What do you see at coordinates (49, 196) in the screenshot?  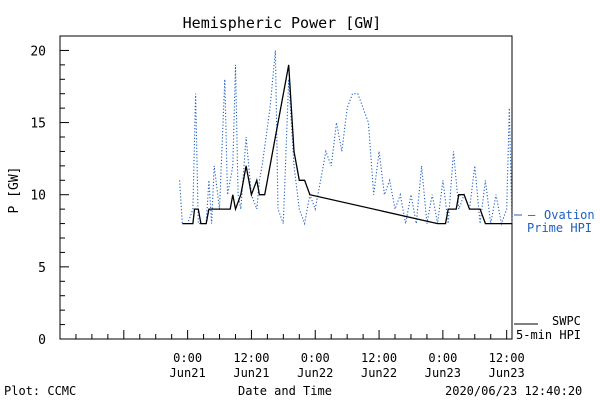 I see `y-axis: 0 5 10 15 20` at bounding box center [49, 196].